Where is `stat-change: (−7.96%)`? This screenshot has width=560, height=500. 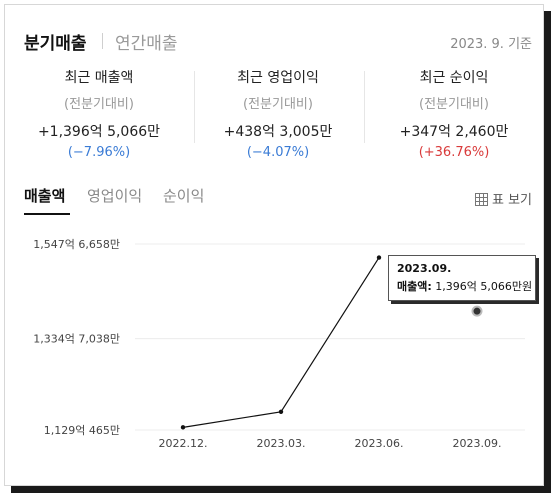
stat-change: (−7.96%) is located at coordinates (99, 152).